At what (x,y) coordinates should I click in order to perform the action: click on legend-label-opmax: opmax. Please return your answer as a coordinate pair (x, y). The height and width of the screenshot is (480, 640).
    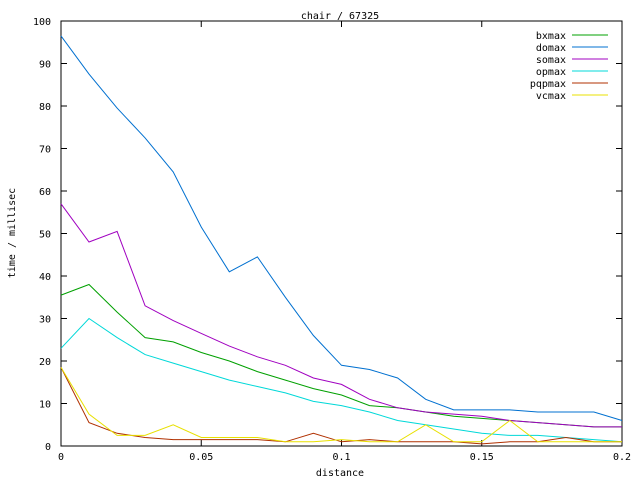
    Looking at the image, I should click on (551, 72).